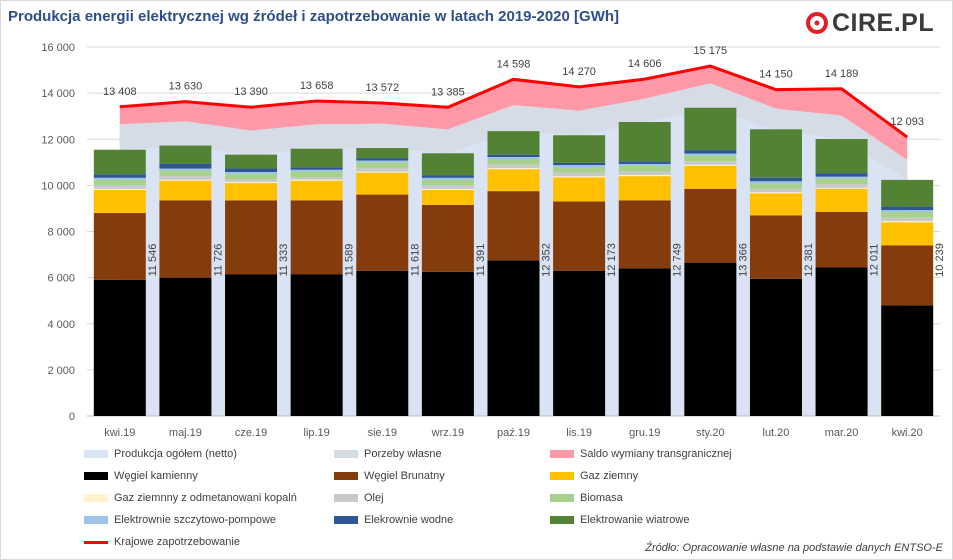 The width and height of the screenshot is (953, 560). I want to click on production-label: 12 381, so click(809, 260).